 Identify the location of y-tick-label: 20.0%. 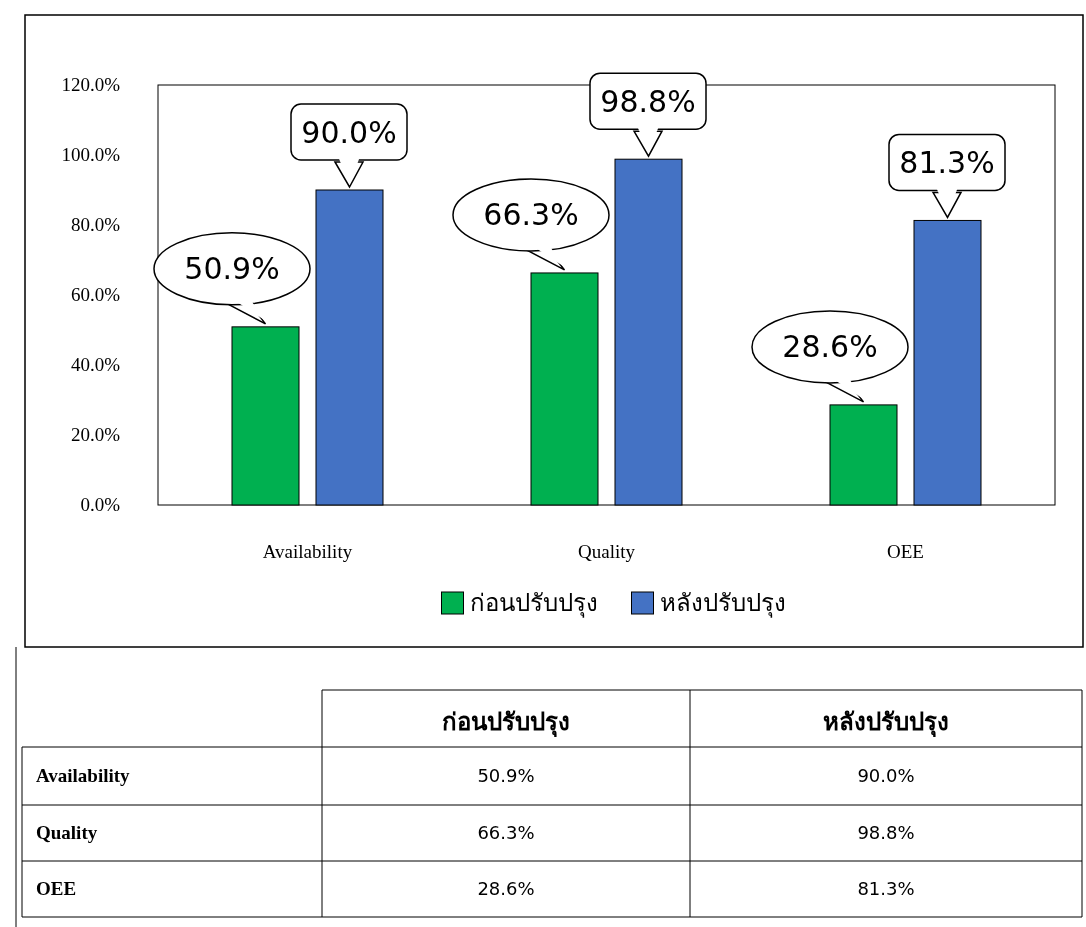
(95, 434).